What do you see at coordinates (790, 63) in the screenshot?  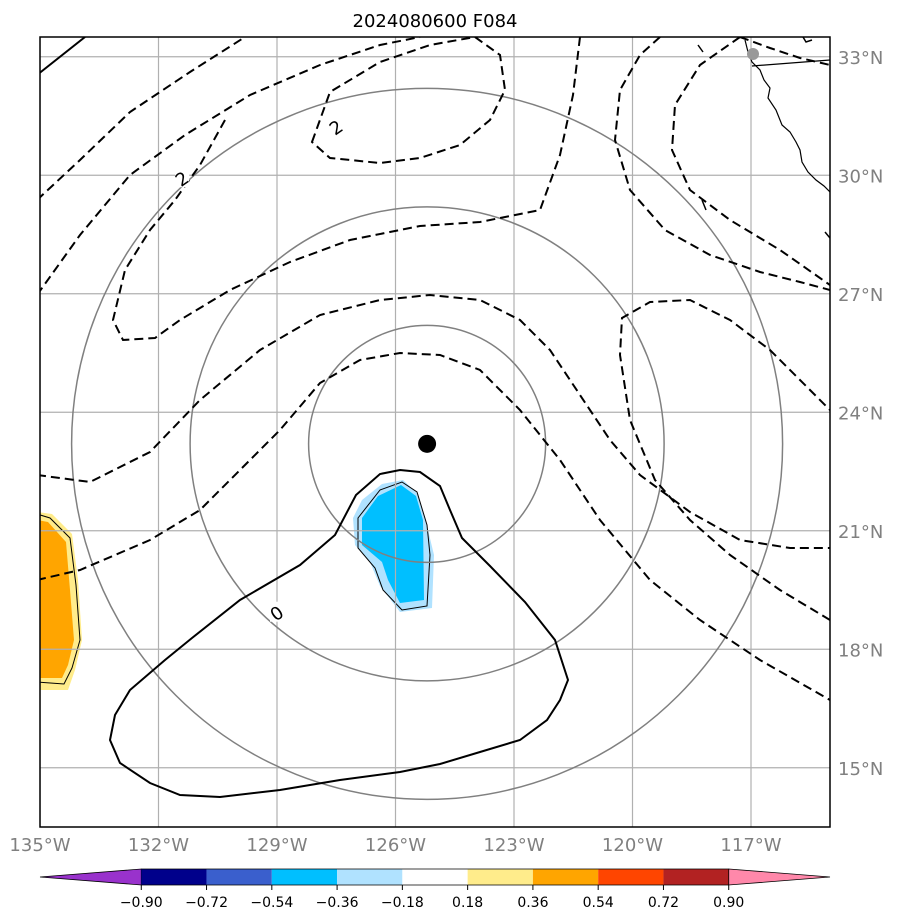 I see `border-line` at bounding box center [790, 63].